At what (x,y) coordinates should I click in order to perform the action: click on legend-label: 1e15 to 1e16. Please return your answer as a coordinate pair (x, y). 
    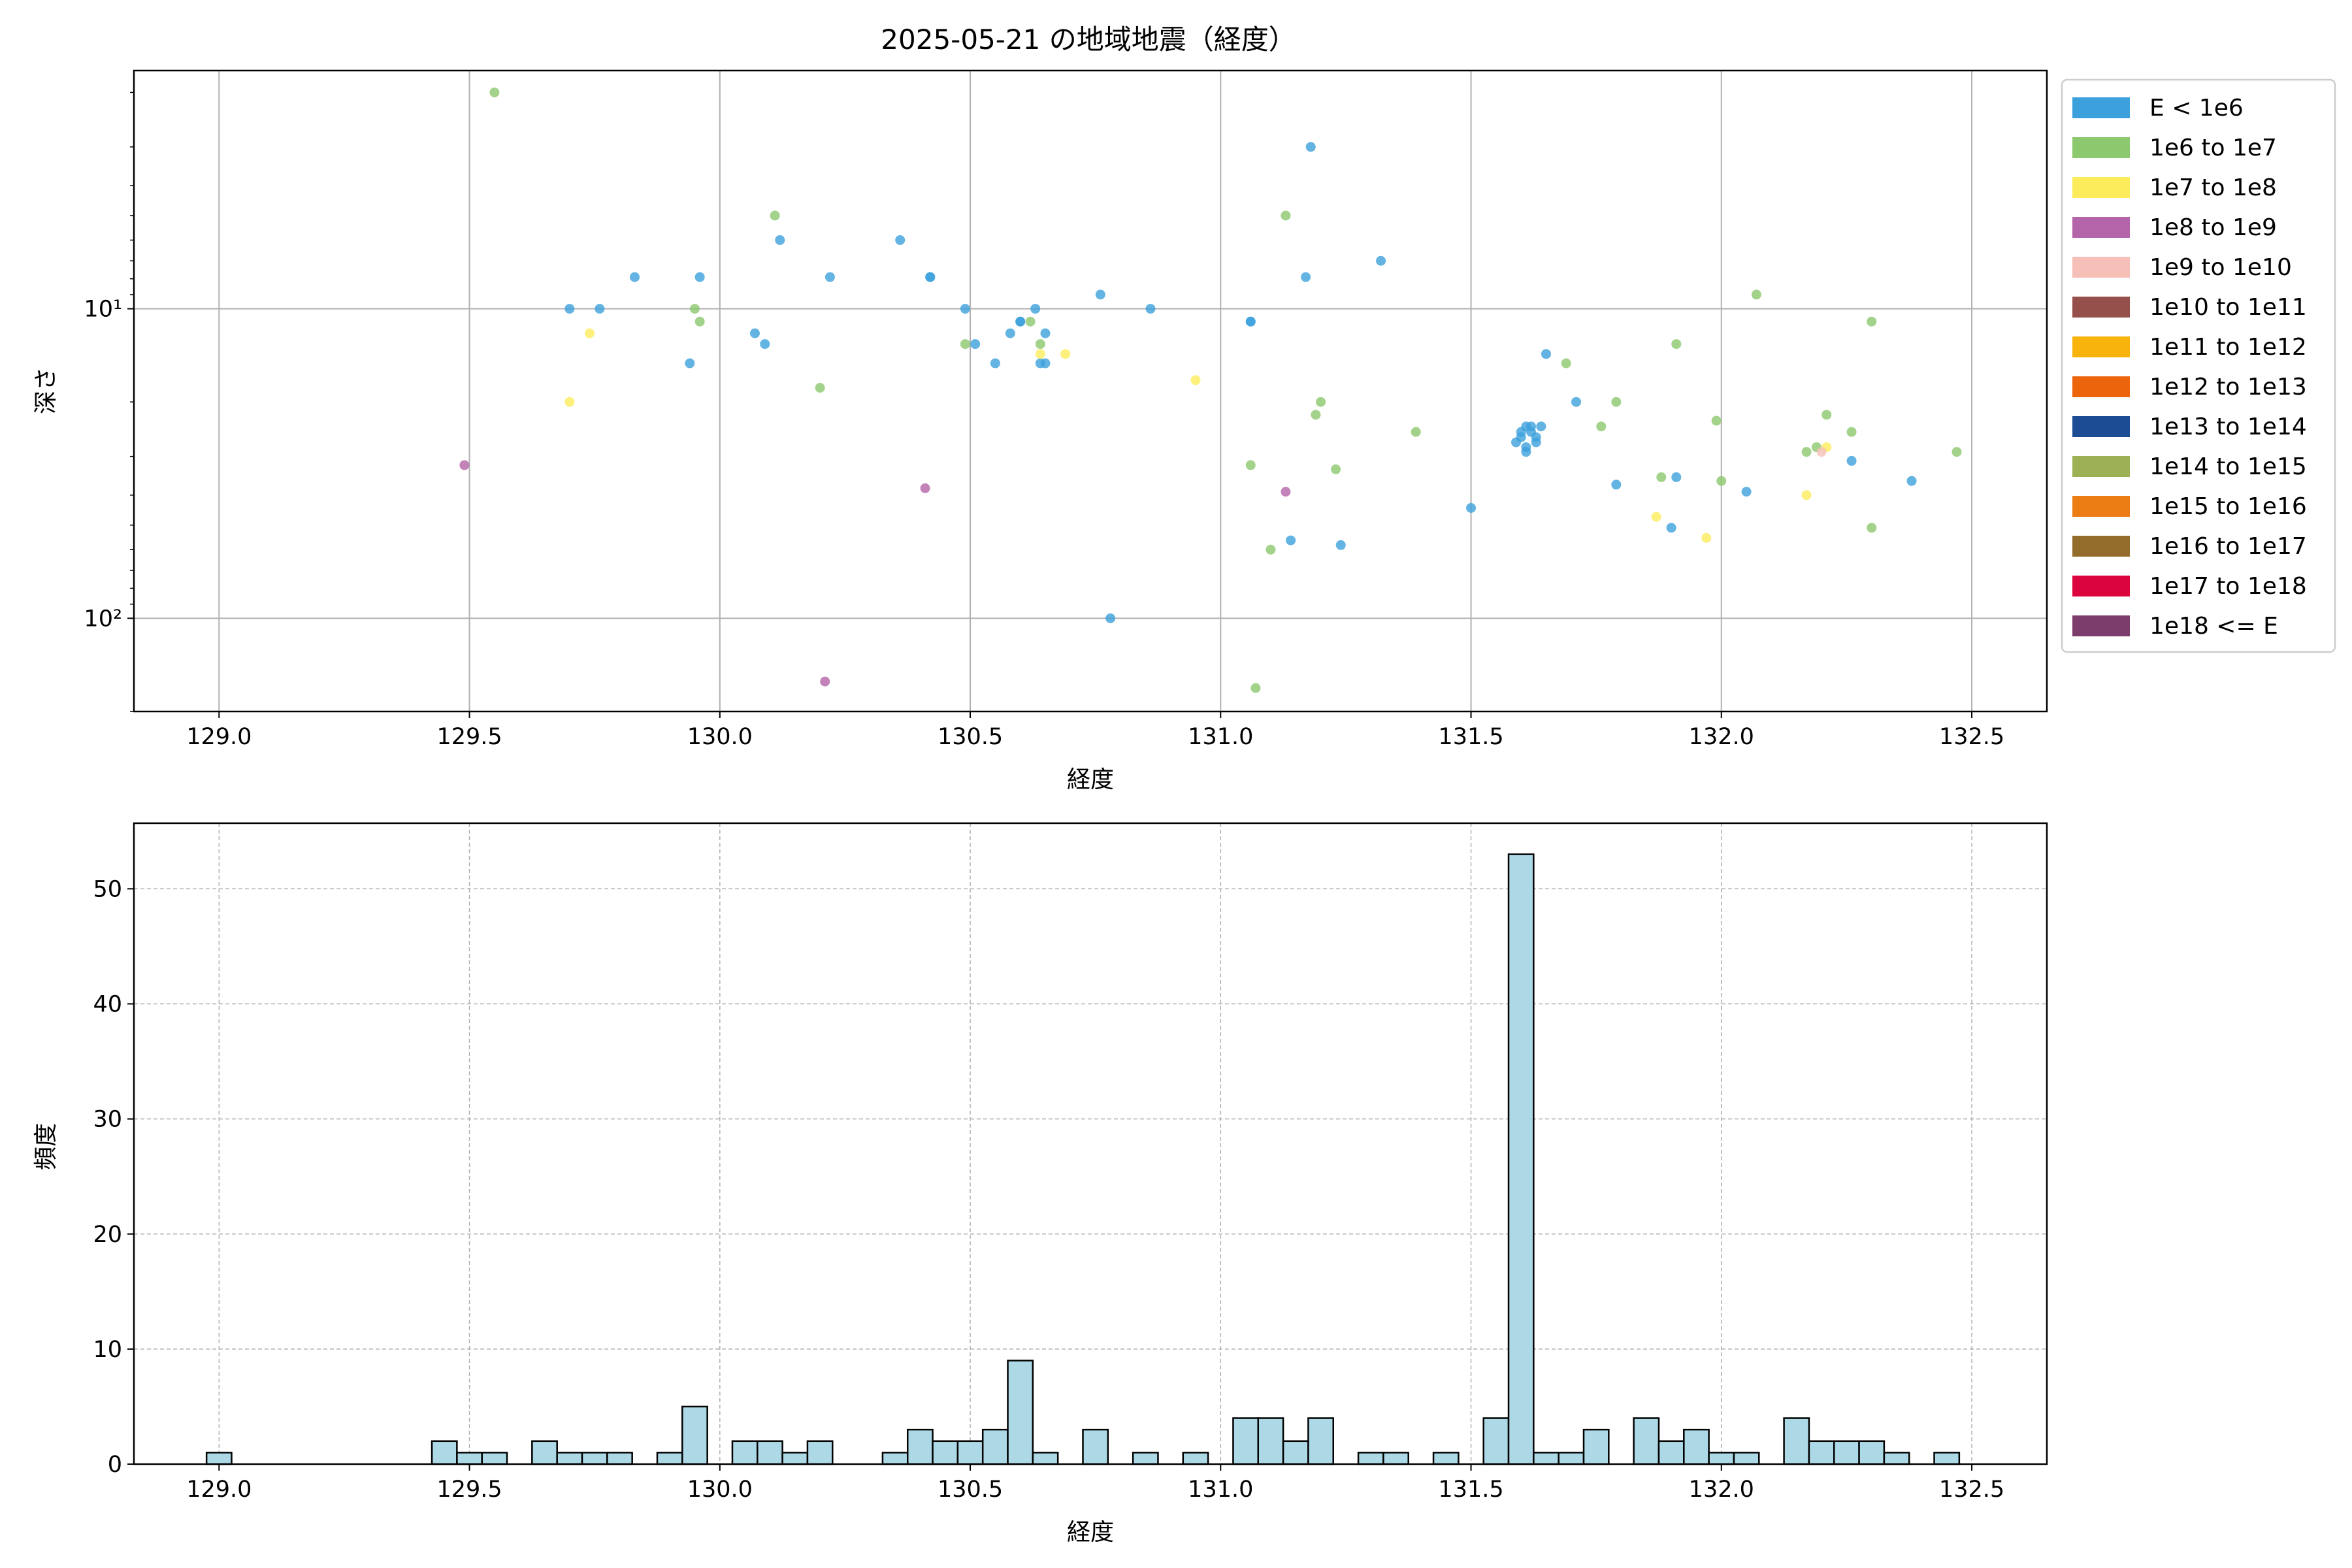
    Looking at the image, I should click on (2228, 506).